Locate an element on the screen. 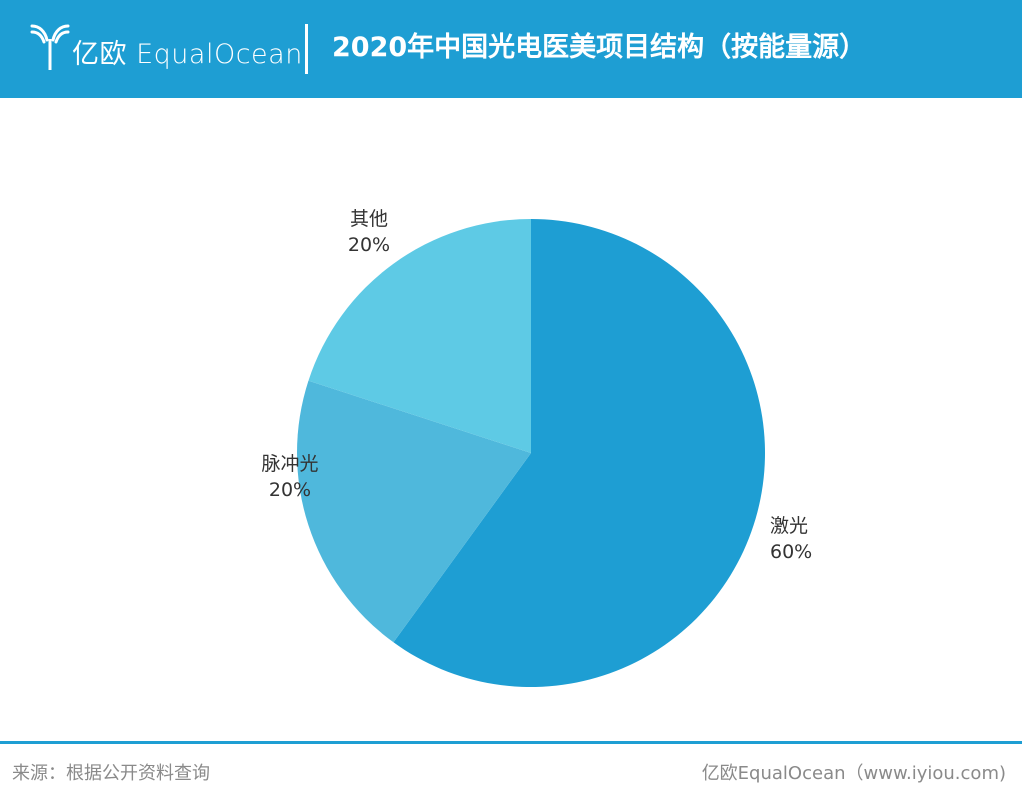  source-note: 来源：根据公开资料查询 is located at coordinates (111, 773).